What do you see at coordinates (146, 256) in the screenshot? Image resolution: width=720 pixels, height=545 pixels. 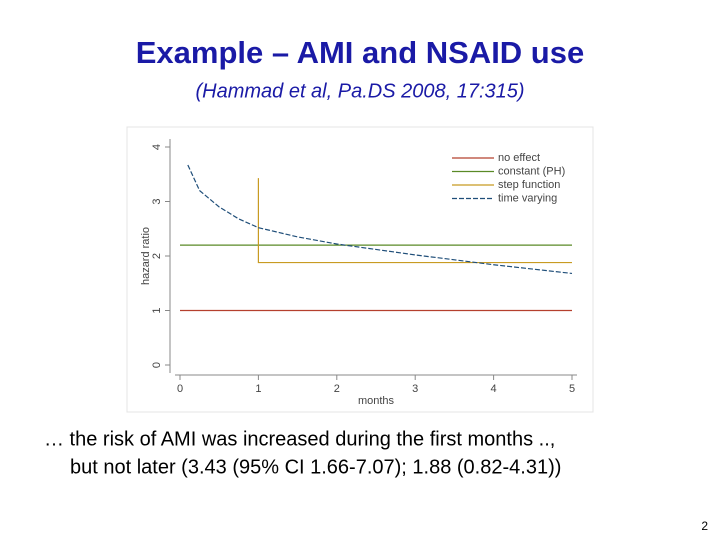 I see `y-axis-label: hazard ratio` at bounding box center [146, 256].